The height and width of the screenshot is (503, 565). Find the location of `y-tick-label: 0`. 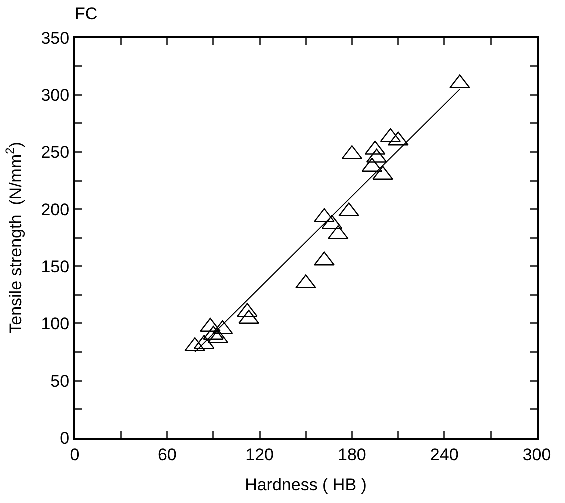

y-tick-label: 0 is located at coordinates (65, 438).